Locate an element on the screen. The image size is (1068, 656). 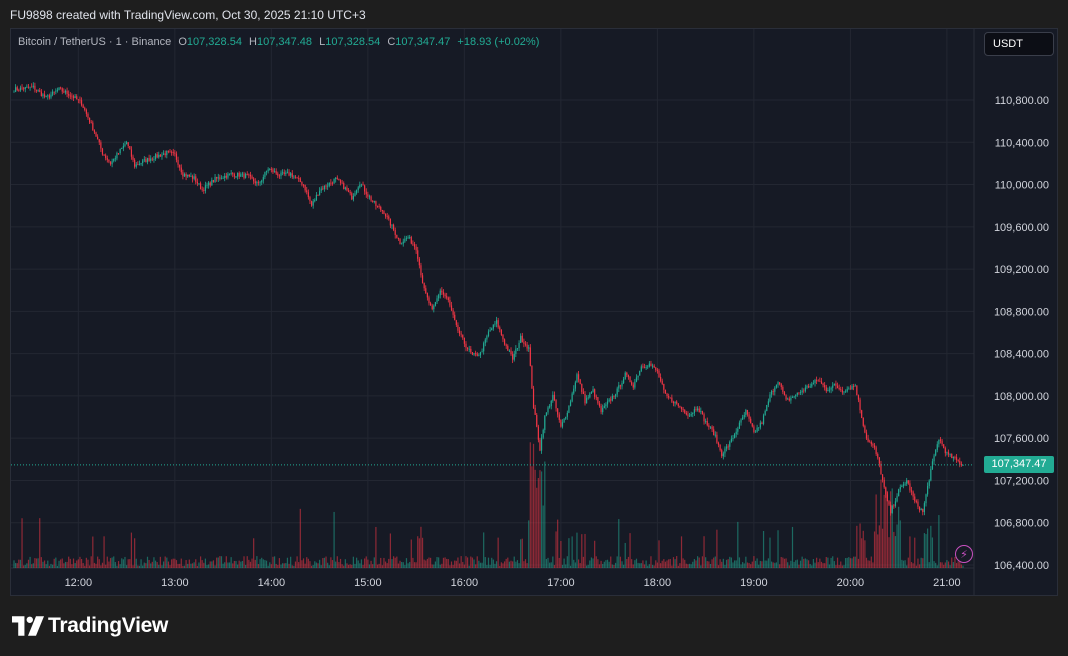
currency-button: USDT is located at coordinates (1019, 44).